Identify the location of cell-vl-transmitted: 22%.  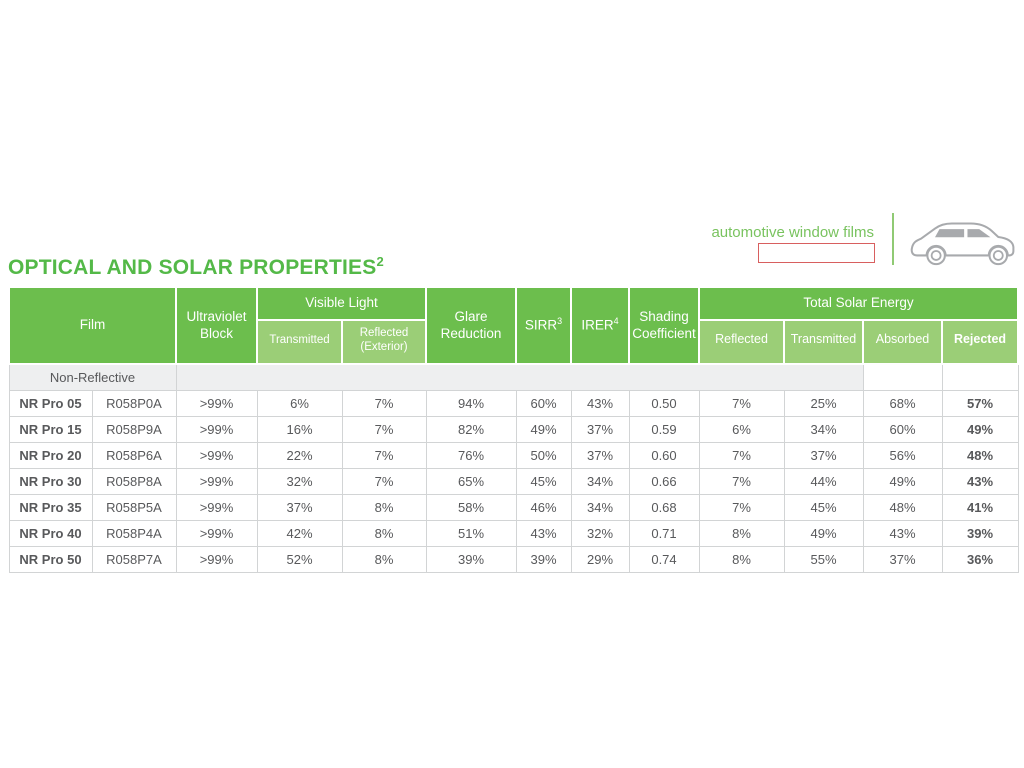
(299, 455).